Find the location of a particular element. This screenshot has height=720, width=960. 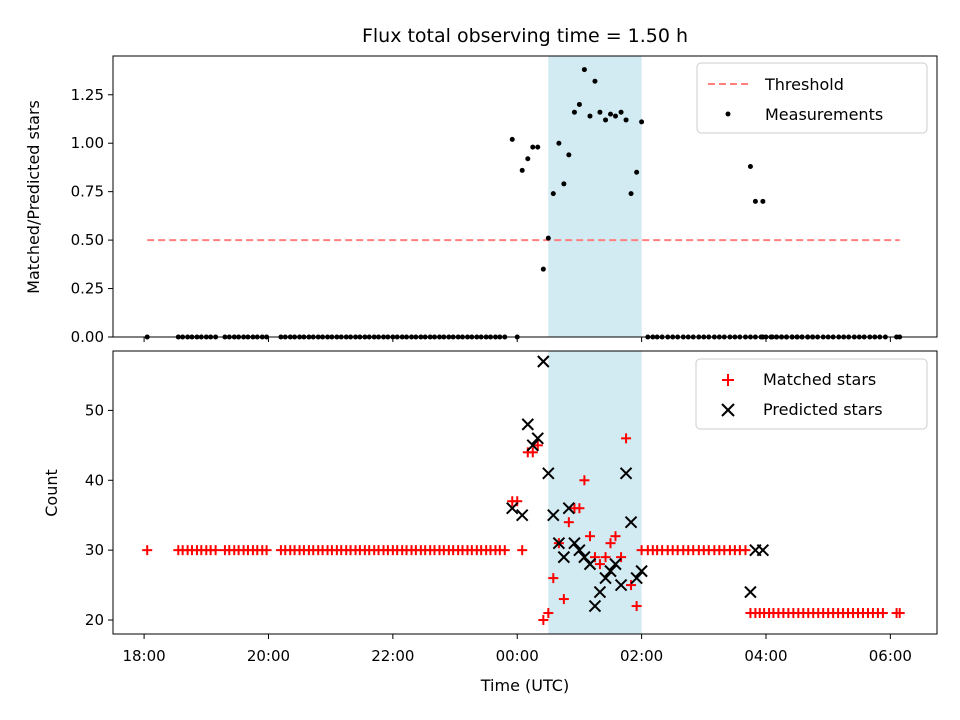

highlight-span-rect is located at coordinates (595, 196).